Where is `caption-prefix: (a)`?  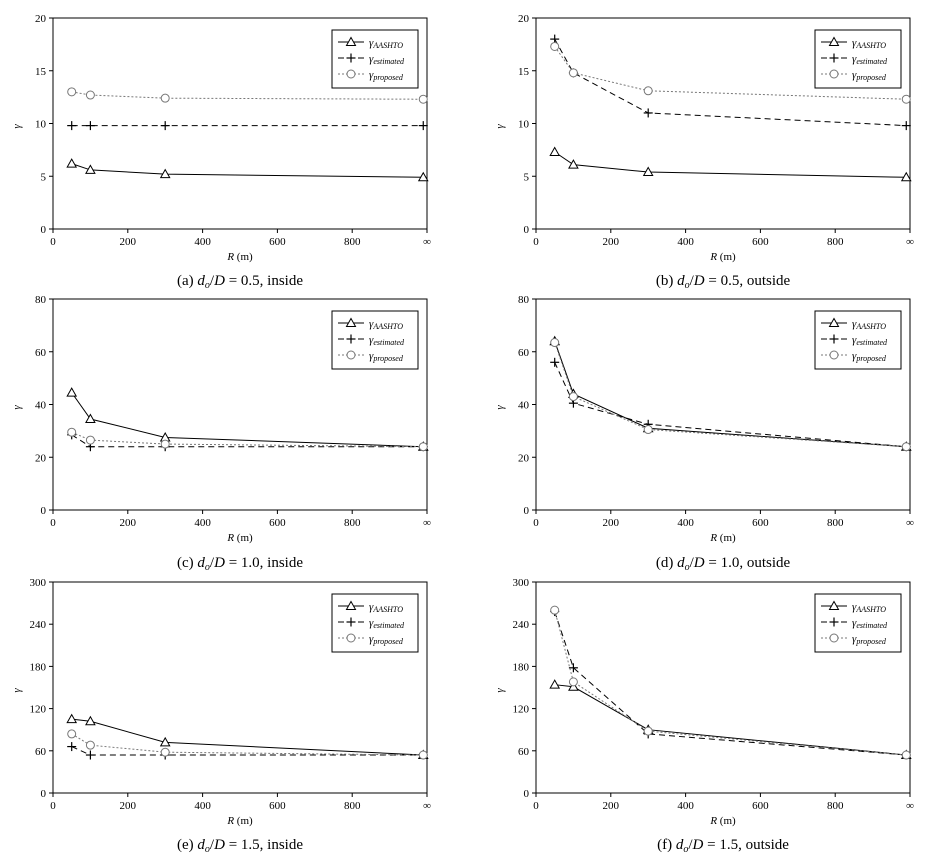 caption-prefix: (a) is located at coordinates (187, 281).